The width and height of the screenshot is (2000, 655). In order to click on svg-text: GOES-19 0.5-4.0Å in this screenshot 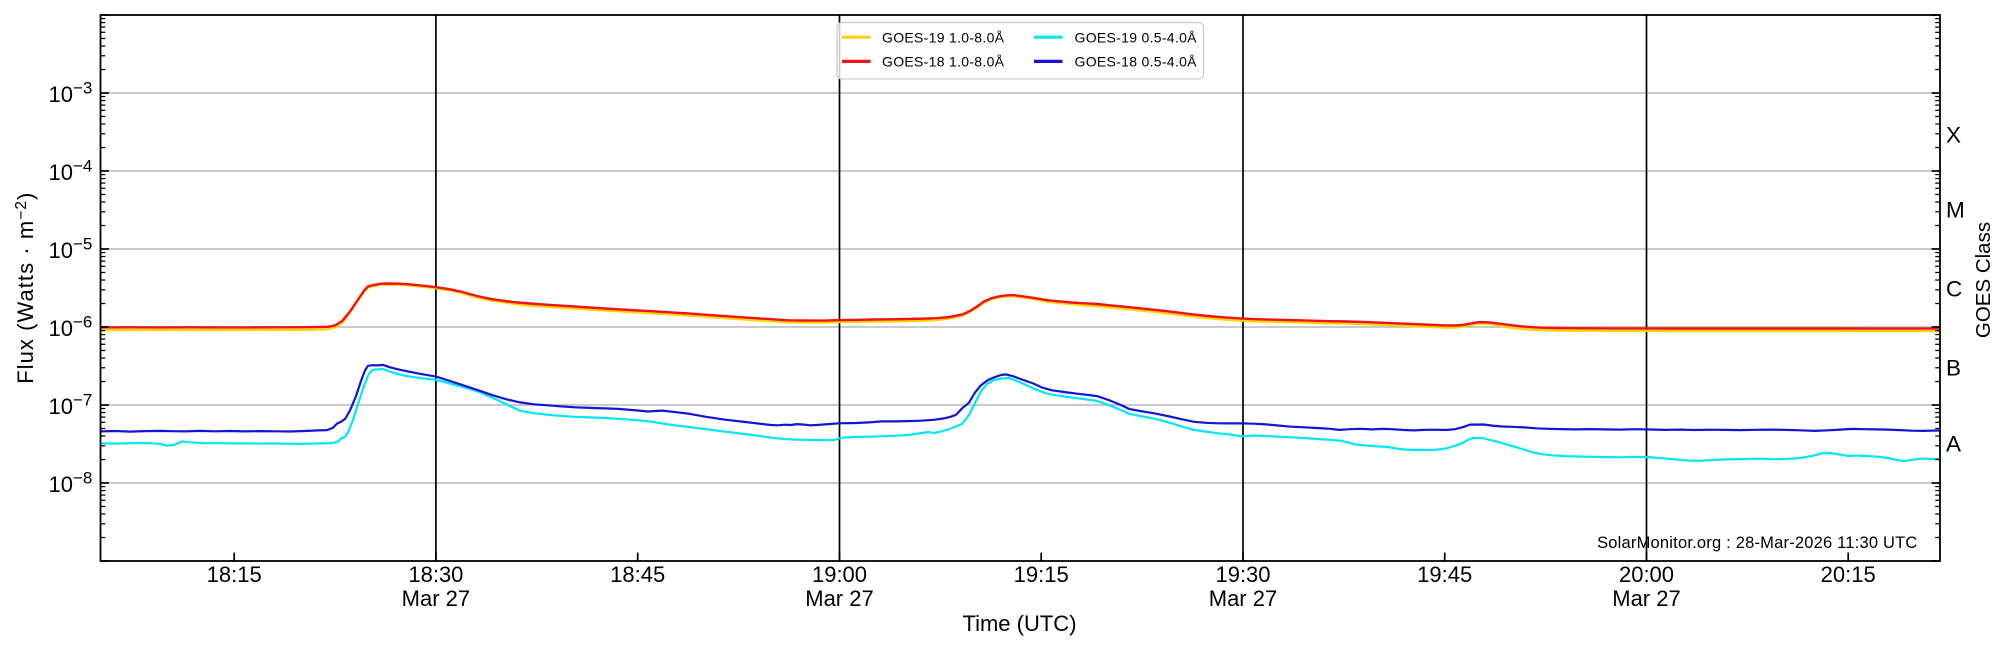, I will do `click(1136, 37)`.